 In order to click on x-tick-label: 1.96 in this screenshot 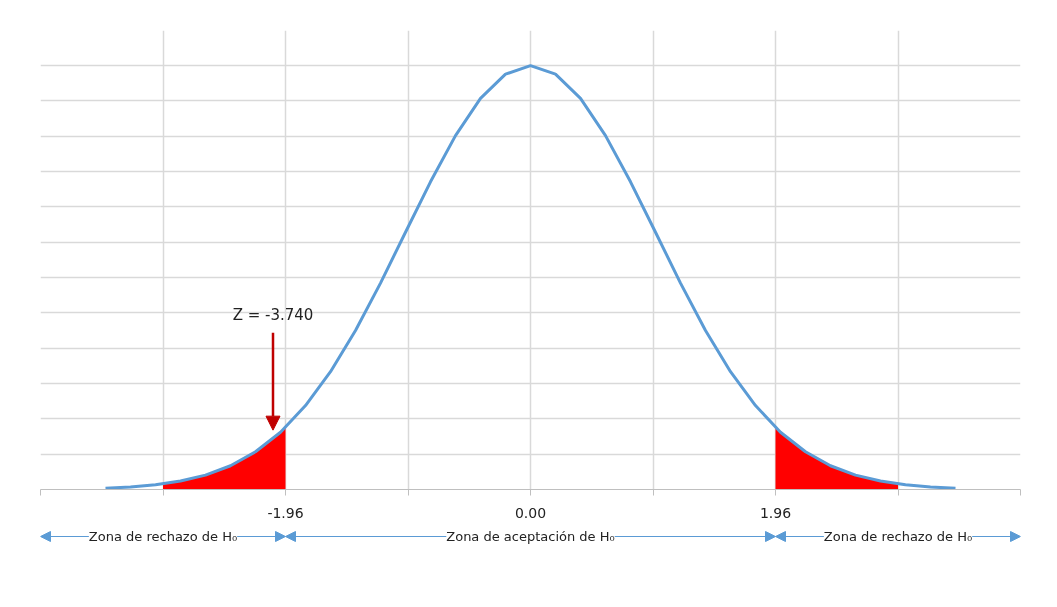, I will do `click(775, 512)`.